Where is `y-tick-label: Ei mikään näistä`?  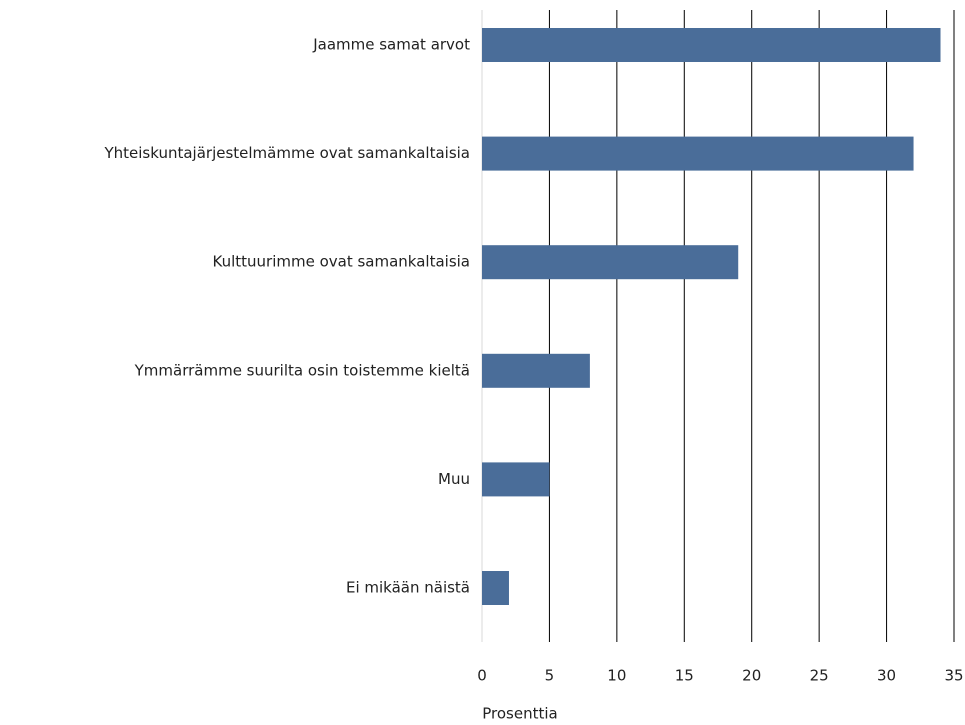
y-tick-label: Ei mikään näistä is located at coordinates (408, 588).